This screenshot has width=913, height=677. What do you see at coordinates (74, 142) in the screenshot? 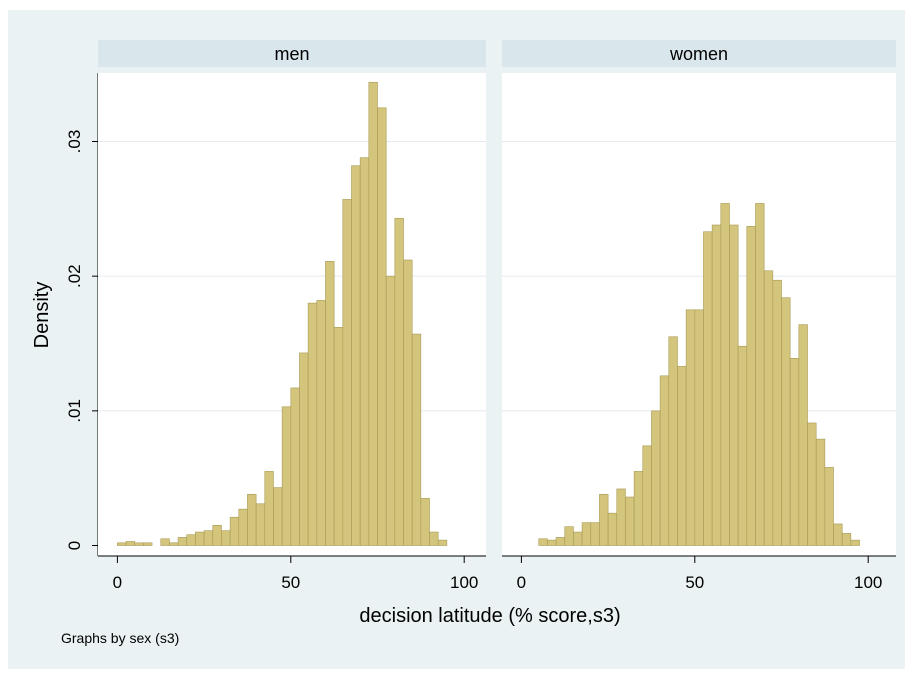
I see `y-tick-label: .03` at bounding box center [74, 142].